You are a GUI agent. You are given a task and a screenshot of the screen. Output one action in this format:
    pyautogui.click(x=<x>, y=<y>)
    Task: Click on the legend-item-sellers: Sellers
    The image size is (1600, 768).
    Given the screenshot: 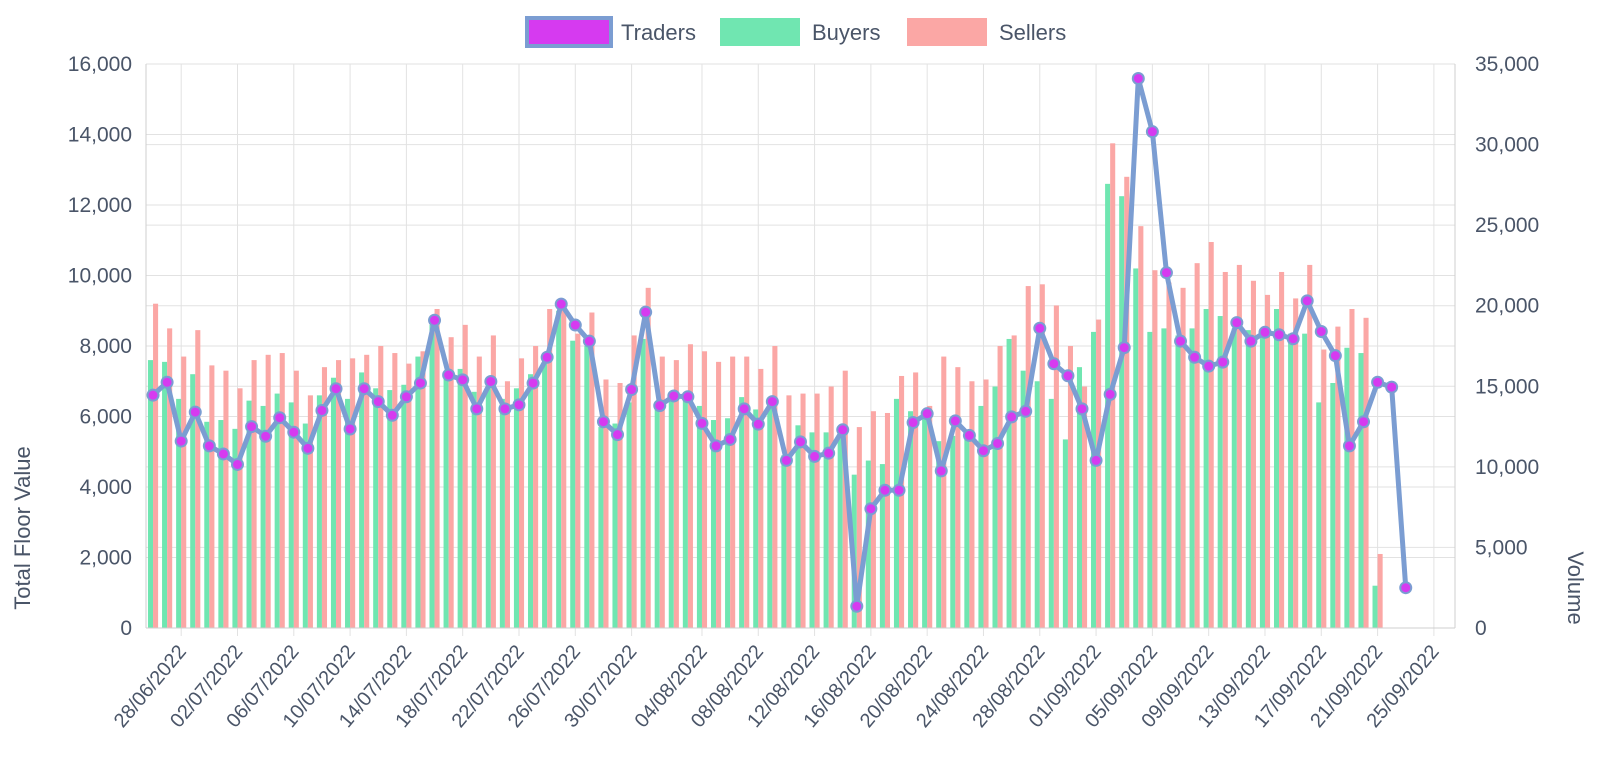 What is the action you would take?
    pyautogui.click(x=986, y=32)
    